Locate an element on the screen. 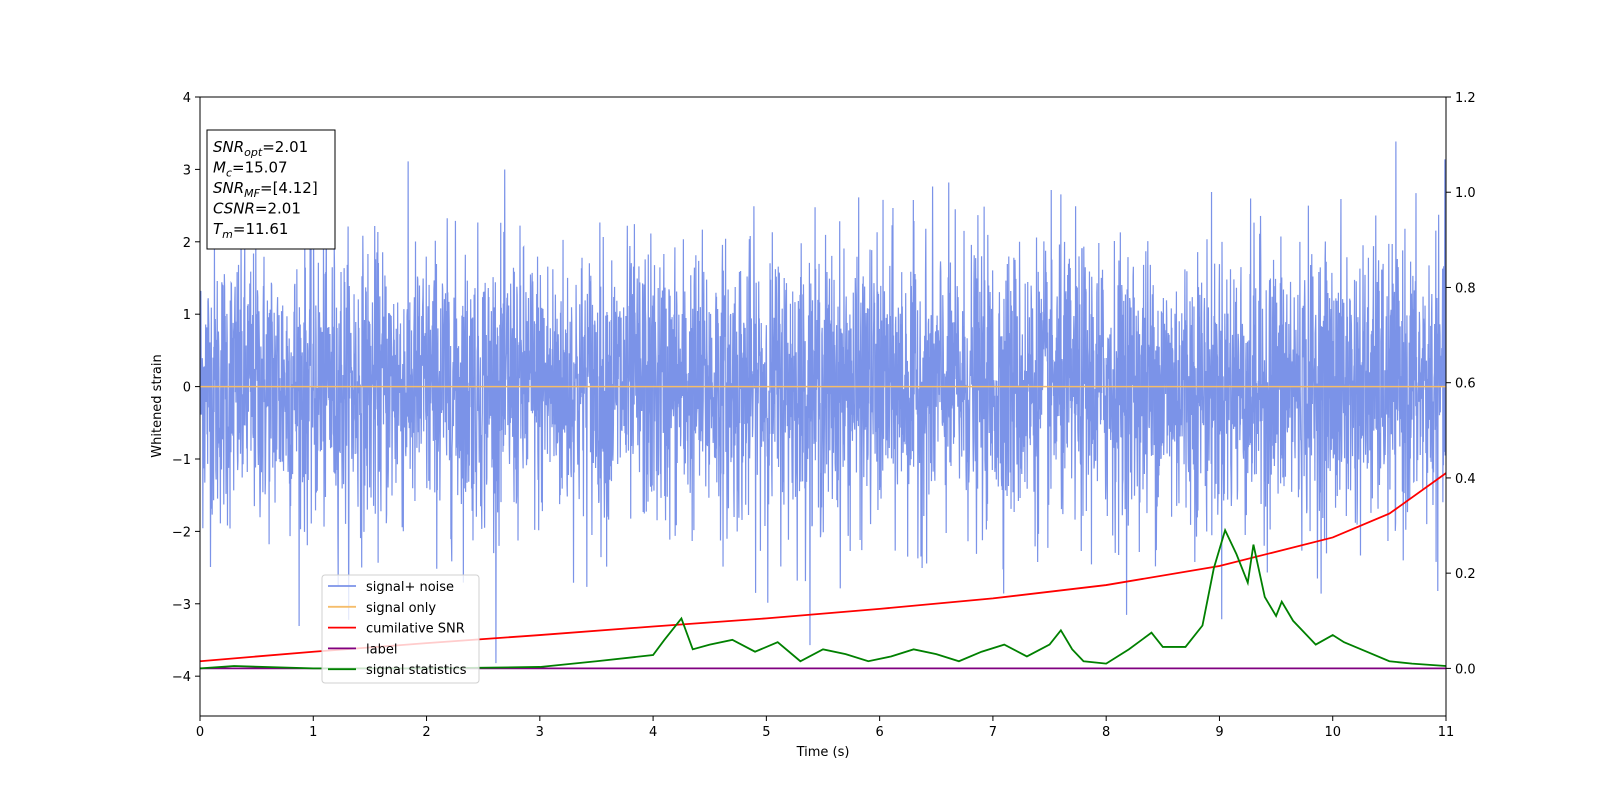  y-tick-label: 3 is located at coordinates (187, 170).